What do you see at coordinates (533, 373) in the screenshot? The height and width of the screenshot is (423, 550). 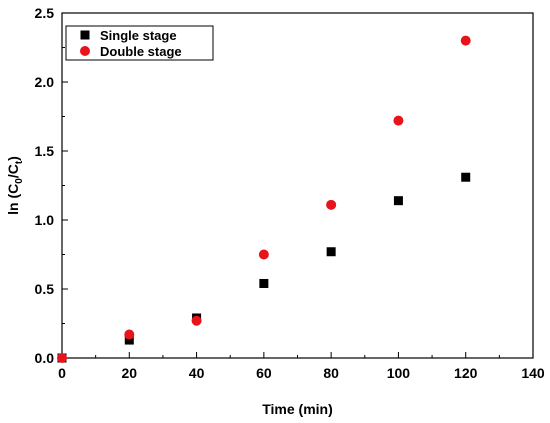 I see `x-tick-label: 140` at bounding box center [533, 373].